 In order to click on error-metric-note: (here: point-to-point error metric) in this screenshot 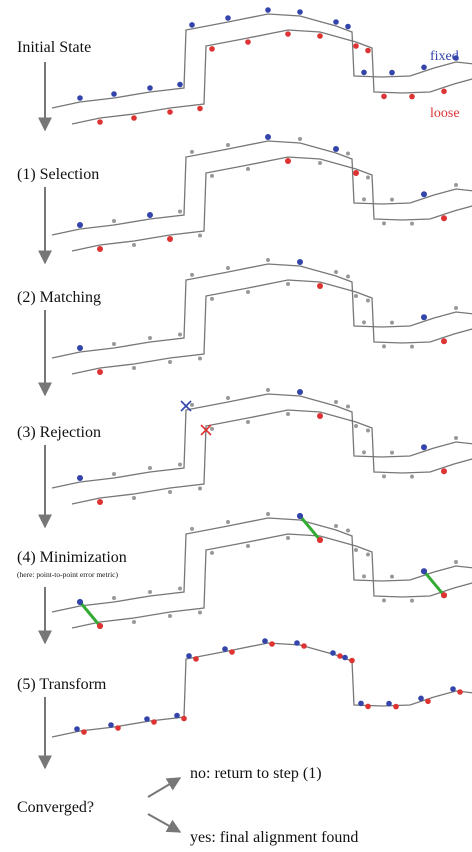, I will do `click(68, 574)`.